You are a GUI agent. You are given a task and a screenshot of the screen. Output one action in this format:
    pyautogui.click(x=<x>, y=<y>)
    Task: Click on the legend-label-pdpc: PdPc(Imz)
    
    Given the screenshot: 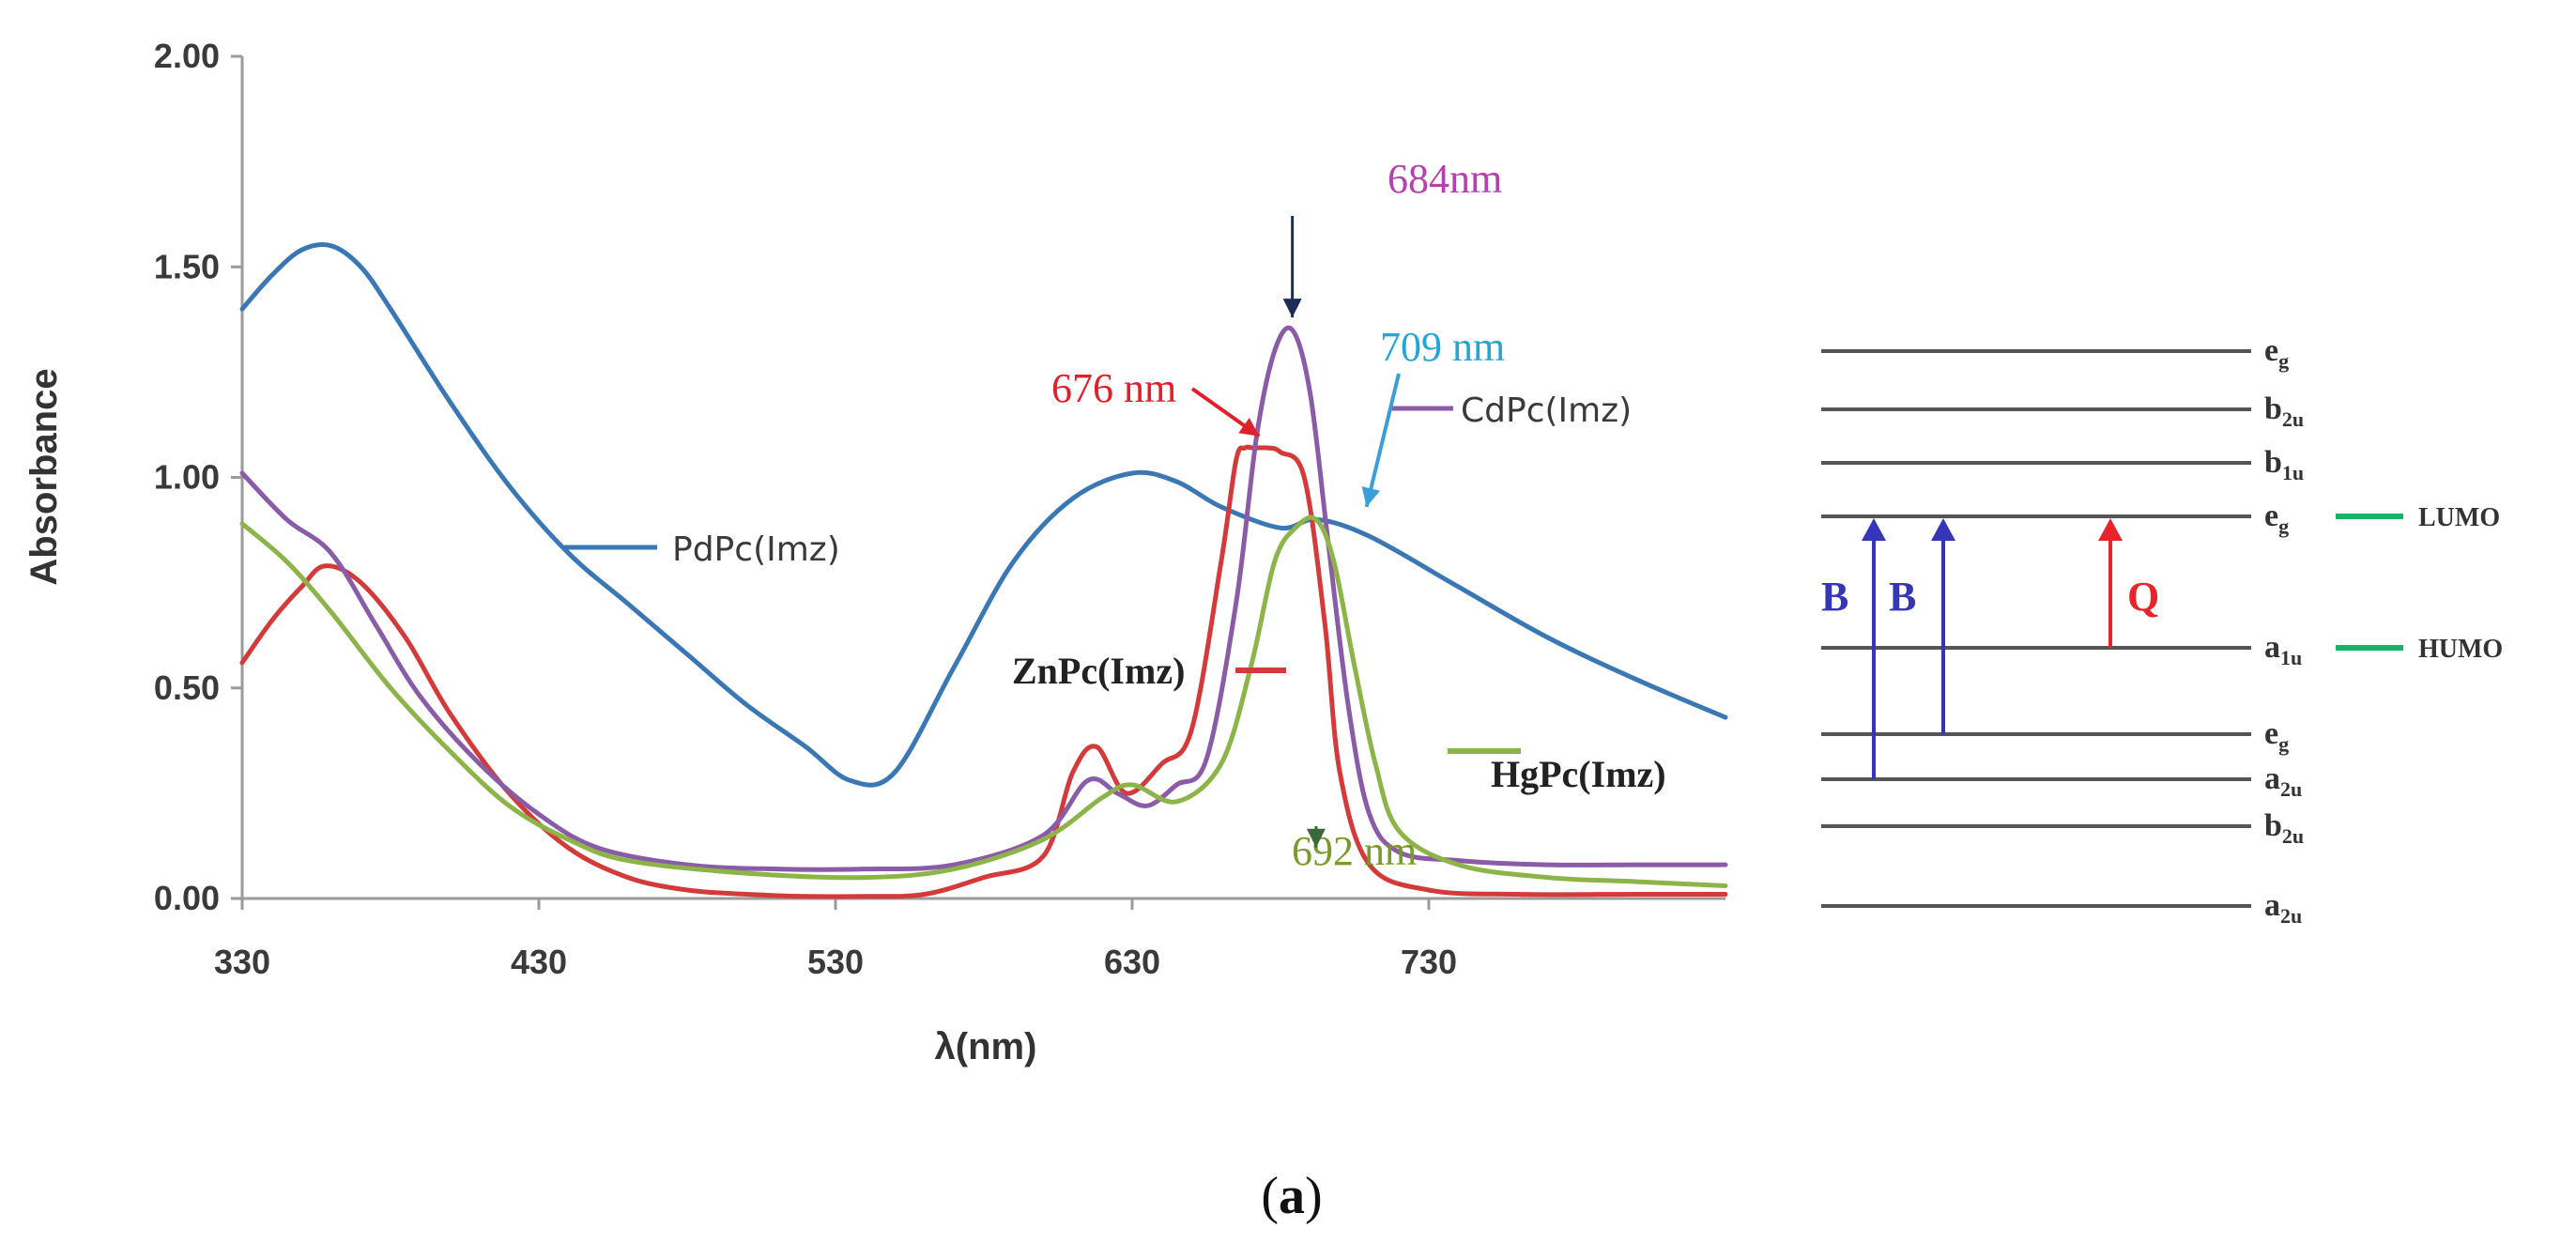 What is the action you would take?
    pyautogui.click(x=756, y=549)
    